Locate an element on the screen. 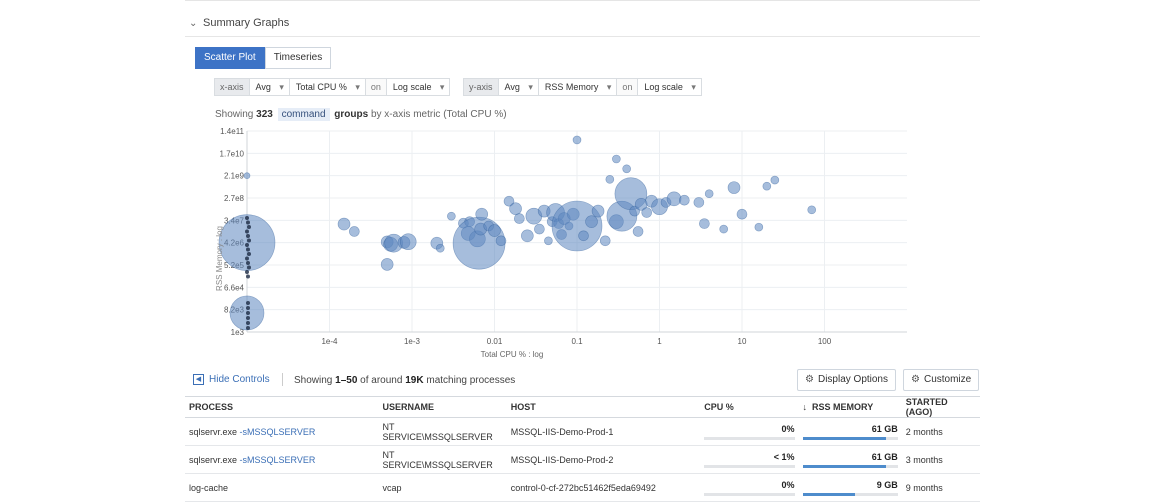 The image size is (1170, 502). y-axis-controls: y-axis Avg RSS Memory on Log scale is located at coordinates (582, 87).